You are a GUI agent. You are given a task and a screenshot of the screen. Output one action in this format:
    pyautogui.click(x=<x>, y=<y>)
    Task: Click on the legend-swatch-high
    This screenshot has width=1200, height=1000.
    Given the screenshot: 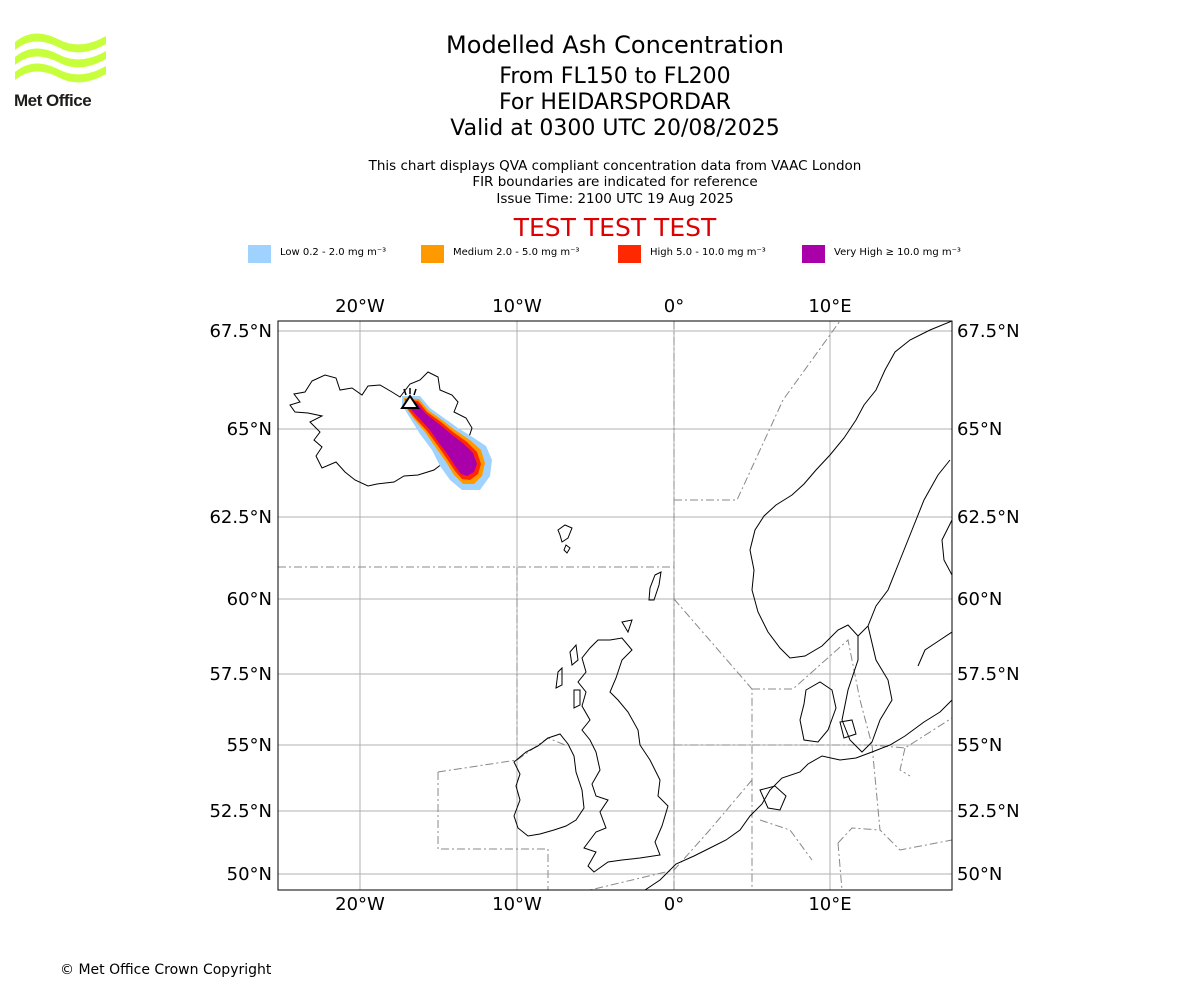 What is the action you would take?
    pyautogui.click(x=629, y=254)
    